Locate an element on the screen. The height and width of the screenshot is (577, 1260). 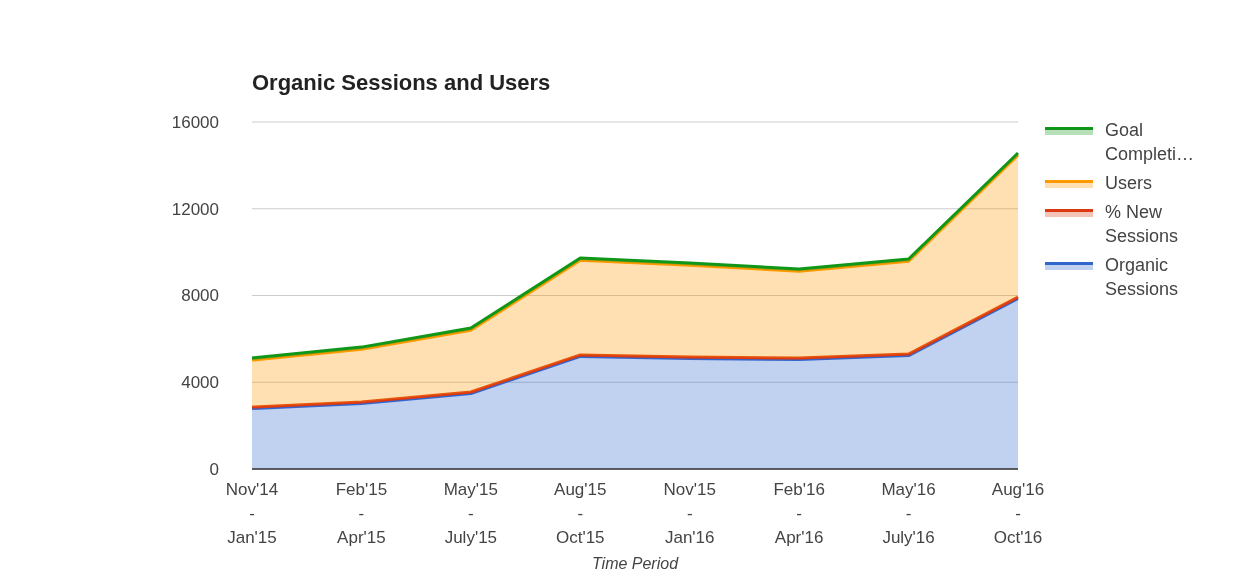
y-tick-label: 12000 is located at coordinates (195, 209).